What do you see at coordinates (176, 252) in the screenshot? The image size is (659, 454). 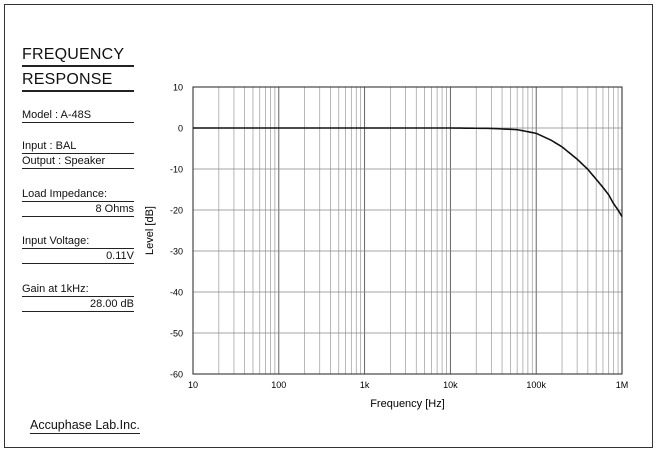 I see `y-tick-label: -30` at bounding box center [176, 252].